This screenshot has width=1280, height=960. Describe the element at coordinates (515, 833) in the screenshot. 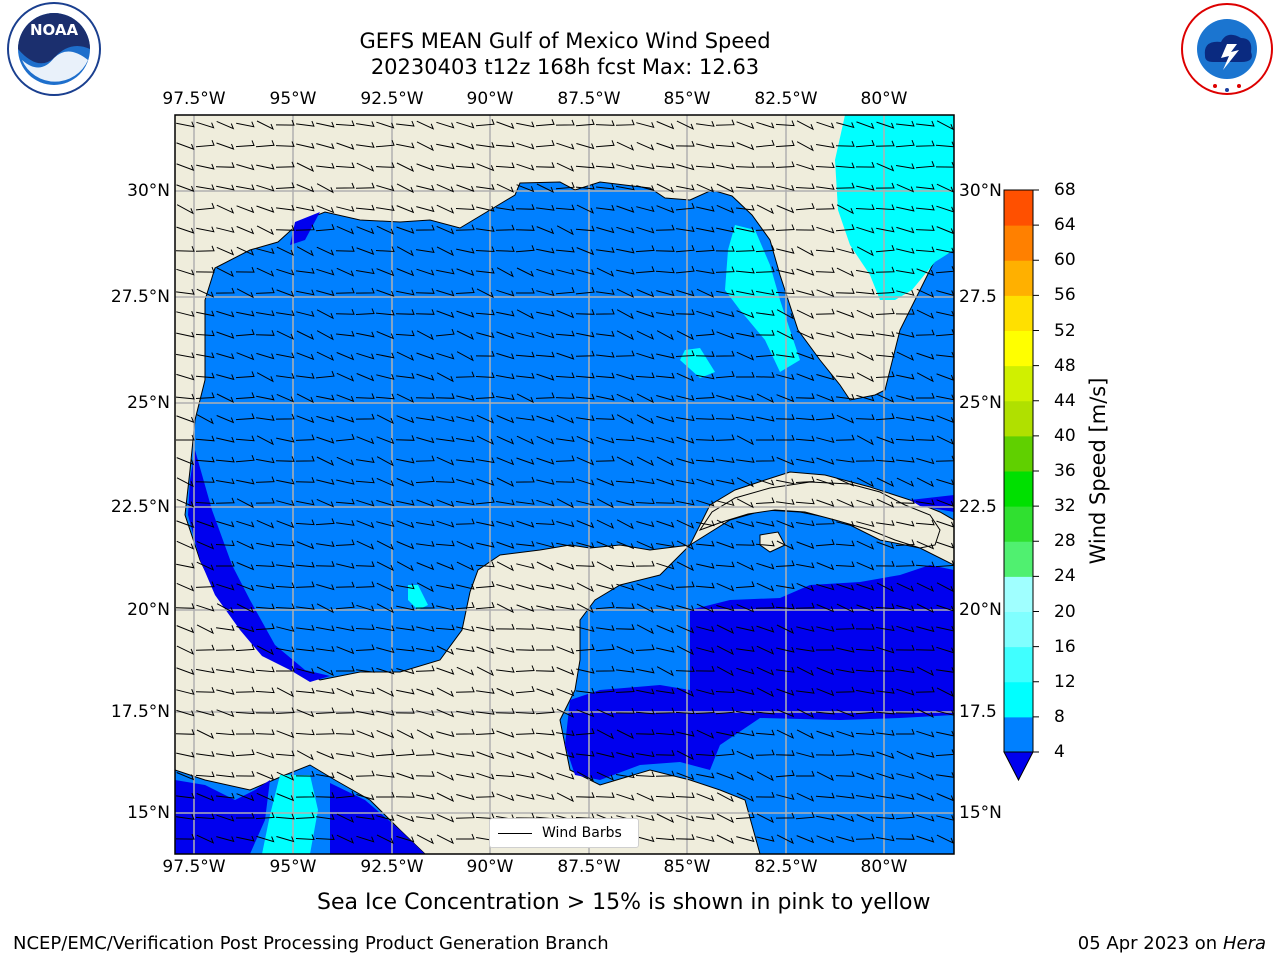

I see `legend-line-symbol` at that location.